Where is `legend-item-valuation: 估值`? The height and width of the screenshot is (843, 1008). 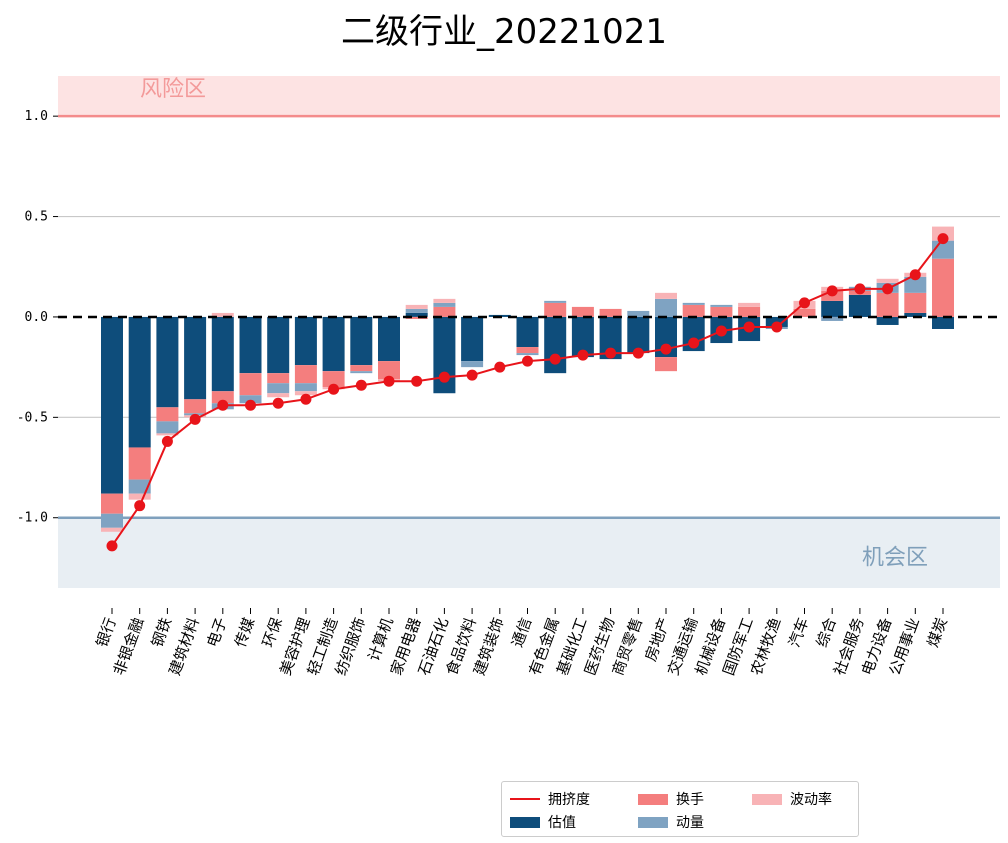
legend-item-valuation: 估值 is located at coordinates (543, 822).